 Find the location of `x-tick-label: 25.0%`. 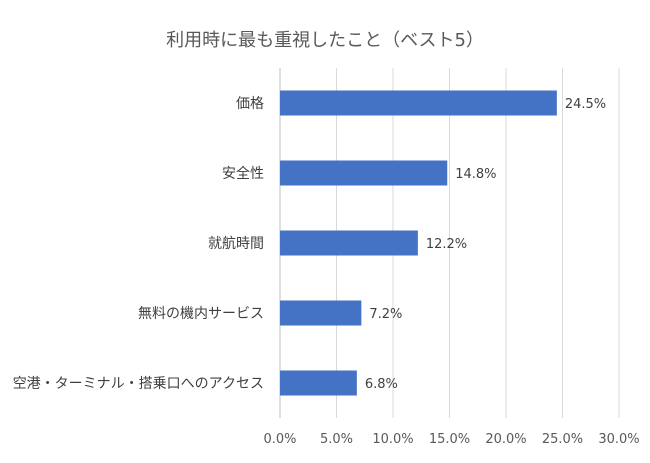

x-tick-label: 25.0% is located at coordinates (562, 439).